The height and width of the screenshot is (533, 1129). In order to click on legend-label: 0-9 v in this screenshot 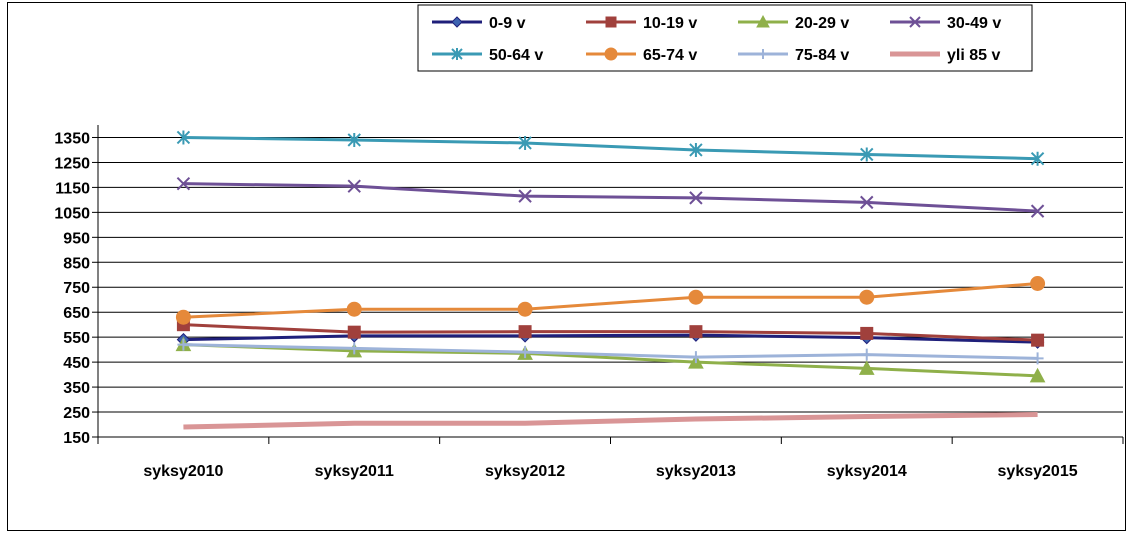, I will do `click(507, 23)`.